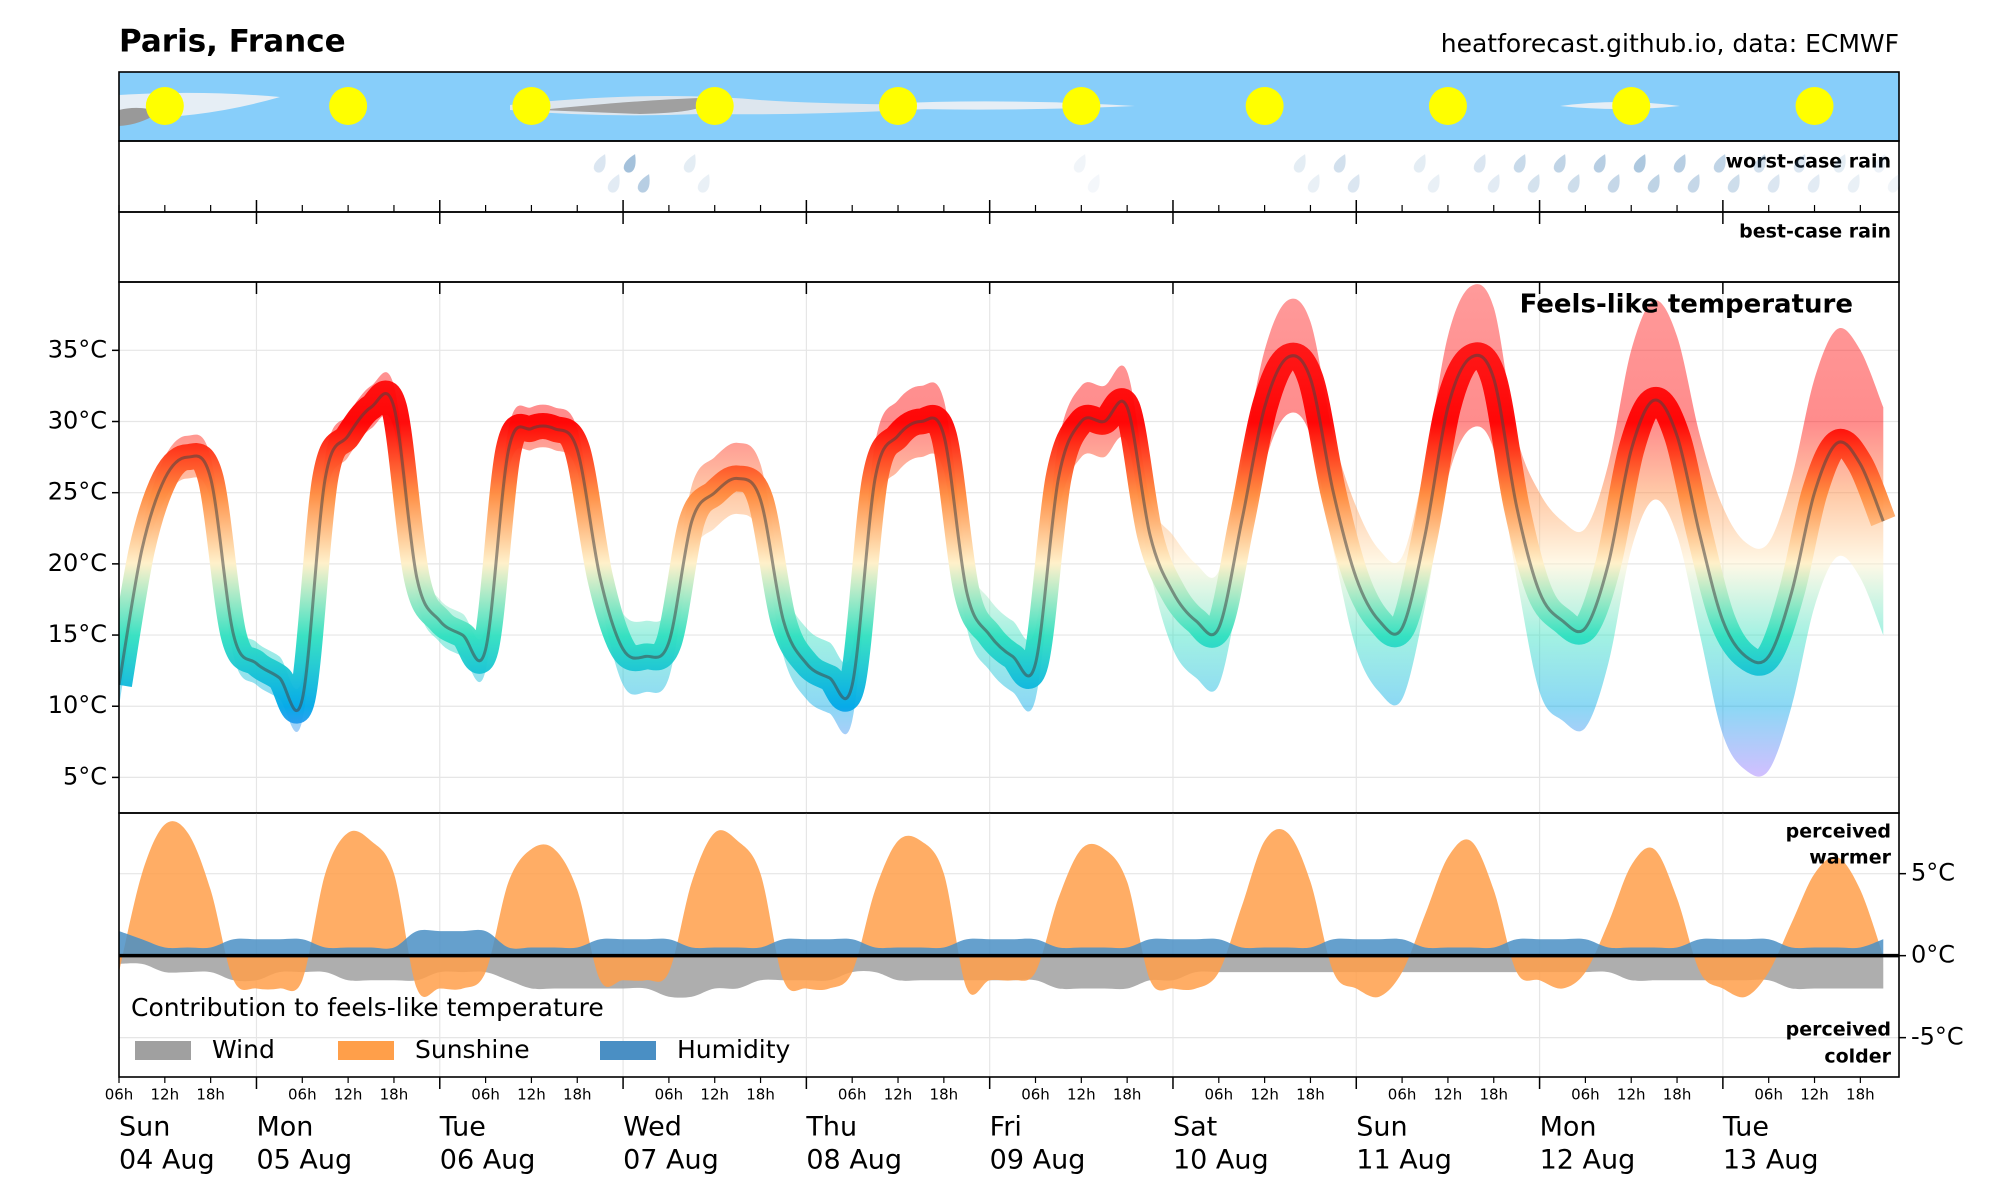  I want to click on warmer-label: perceived, so click(1838, 832).